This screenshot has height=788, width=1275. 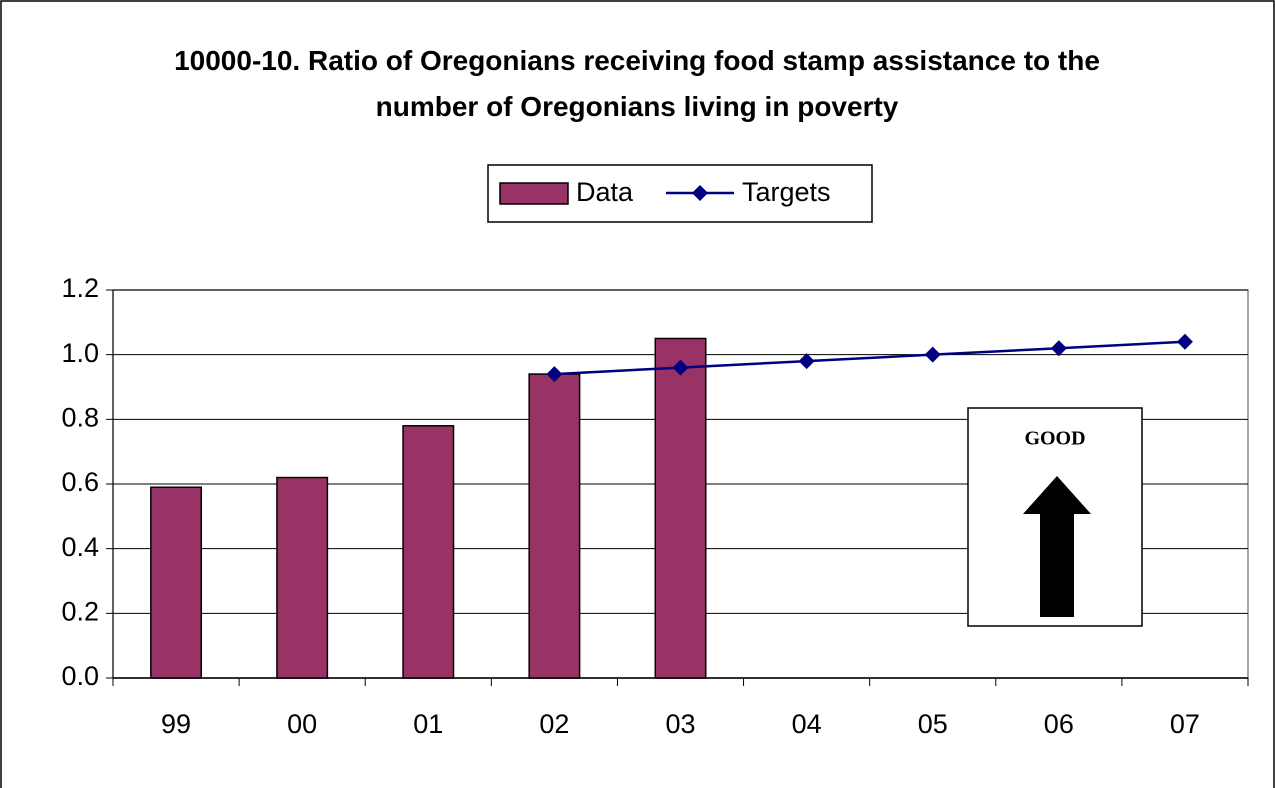 I want to click on y-tick-label: 1.0, so click(x=80, y=353).